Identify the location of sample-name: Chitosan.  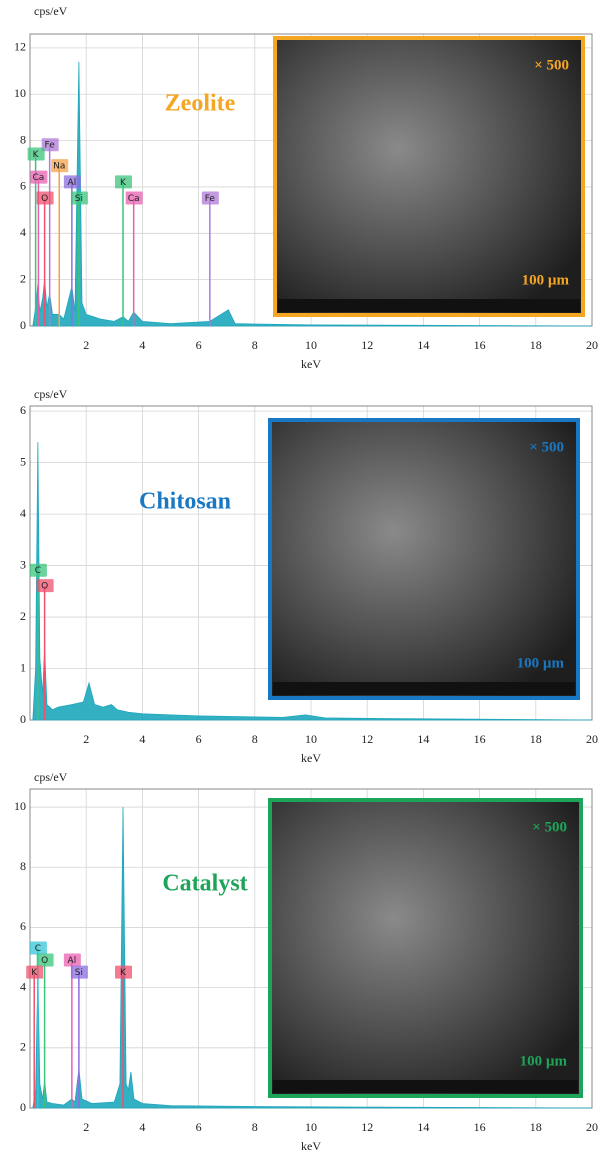
(185, 502).